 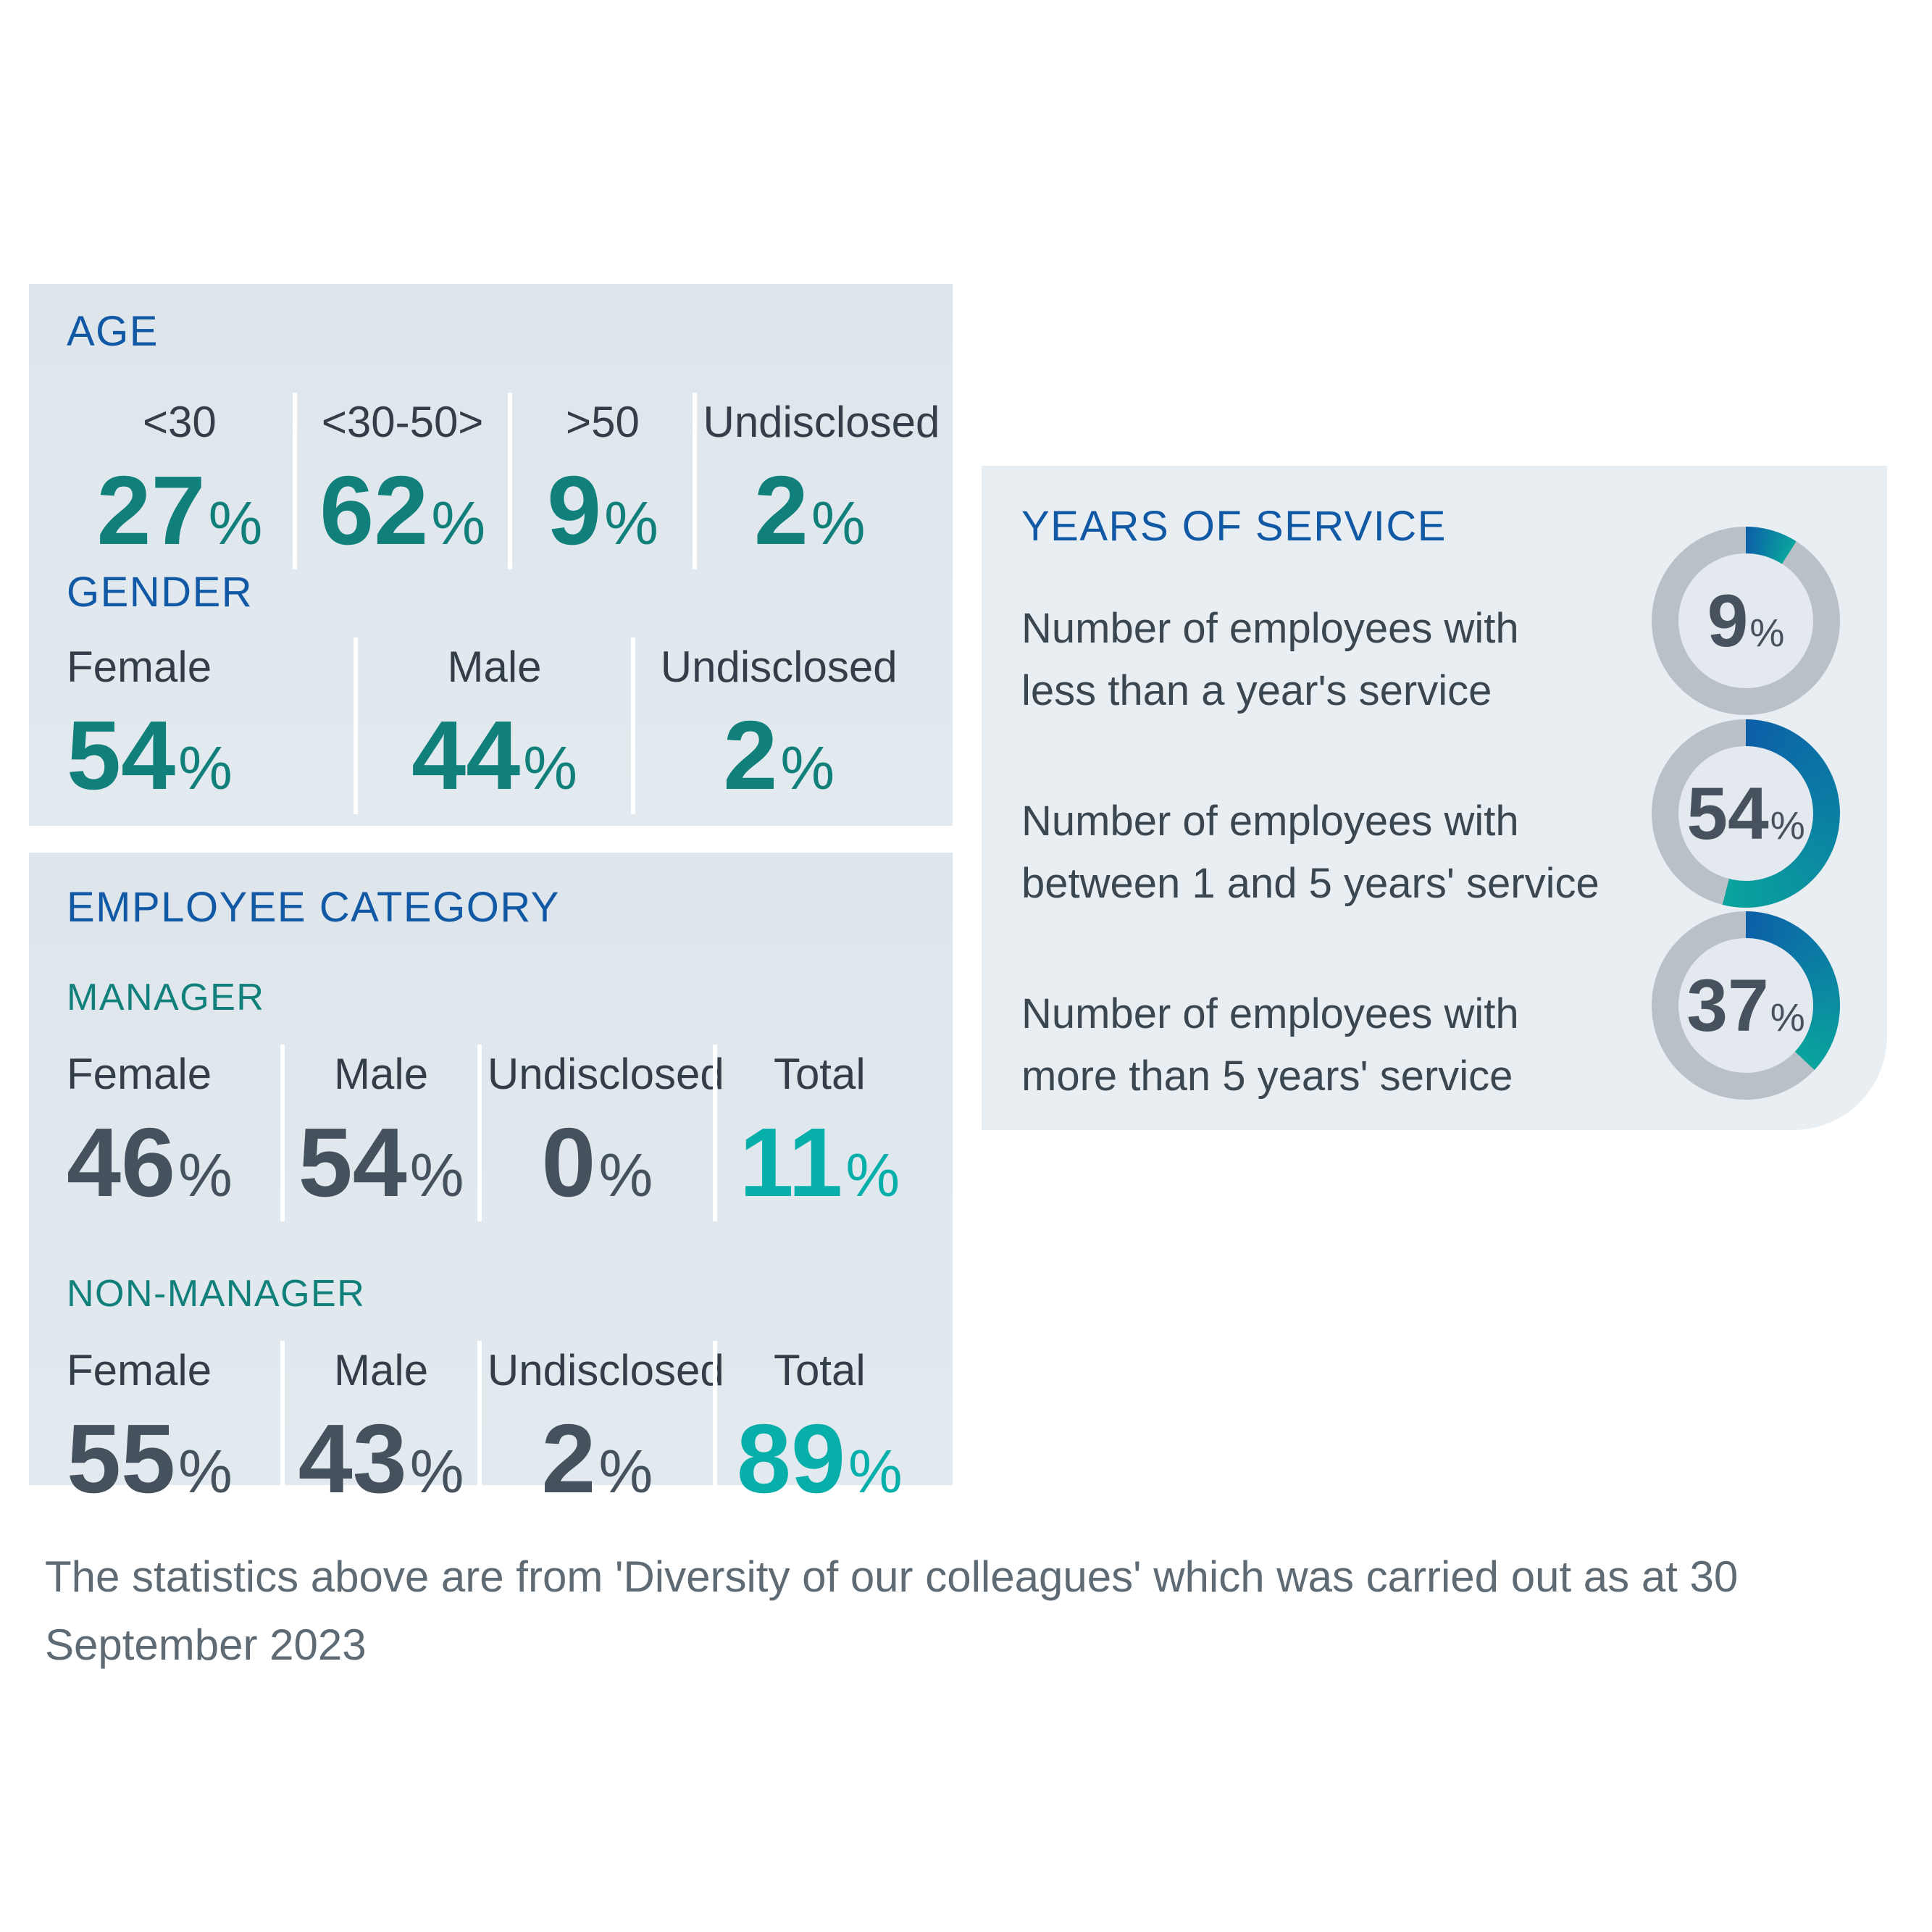 What do you see at coordinates (381, 1459) in the screenshot?
I see `non-manager-value-male: 43%` at bounding box center [381, 1459].